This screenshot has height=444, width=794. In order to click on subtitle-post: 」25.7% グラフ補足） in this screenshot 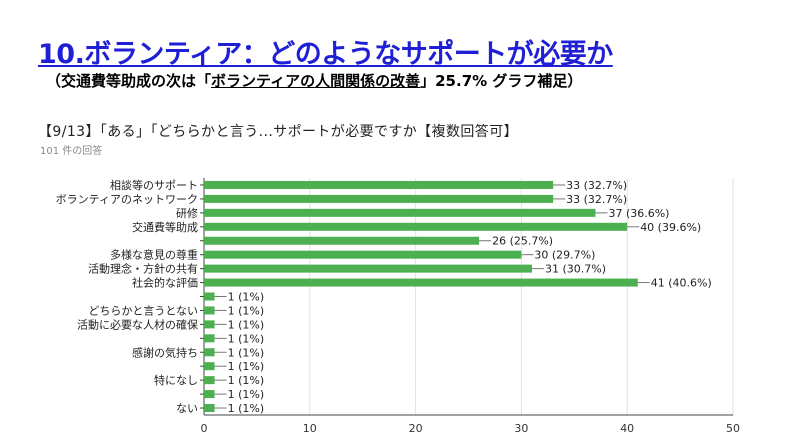, I will do `click(501, 81)`.